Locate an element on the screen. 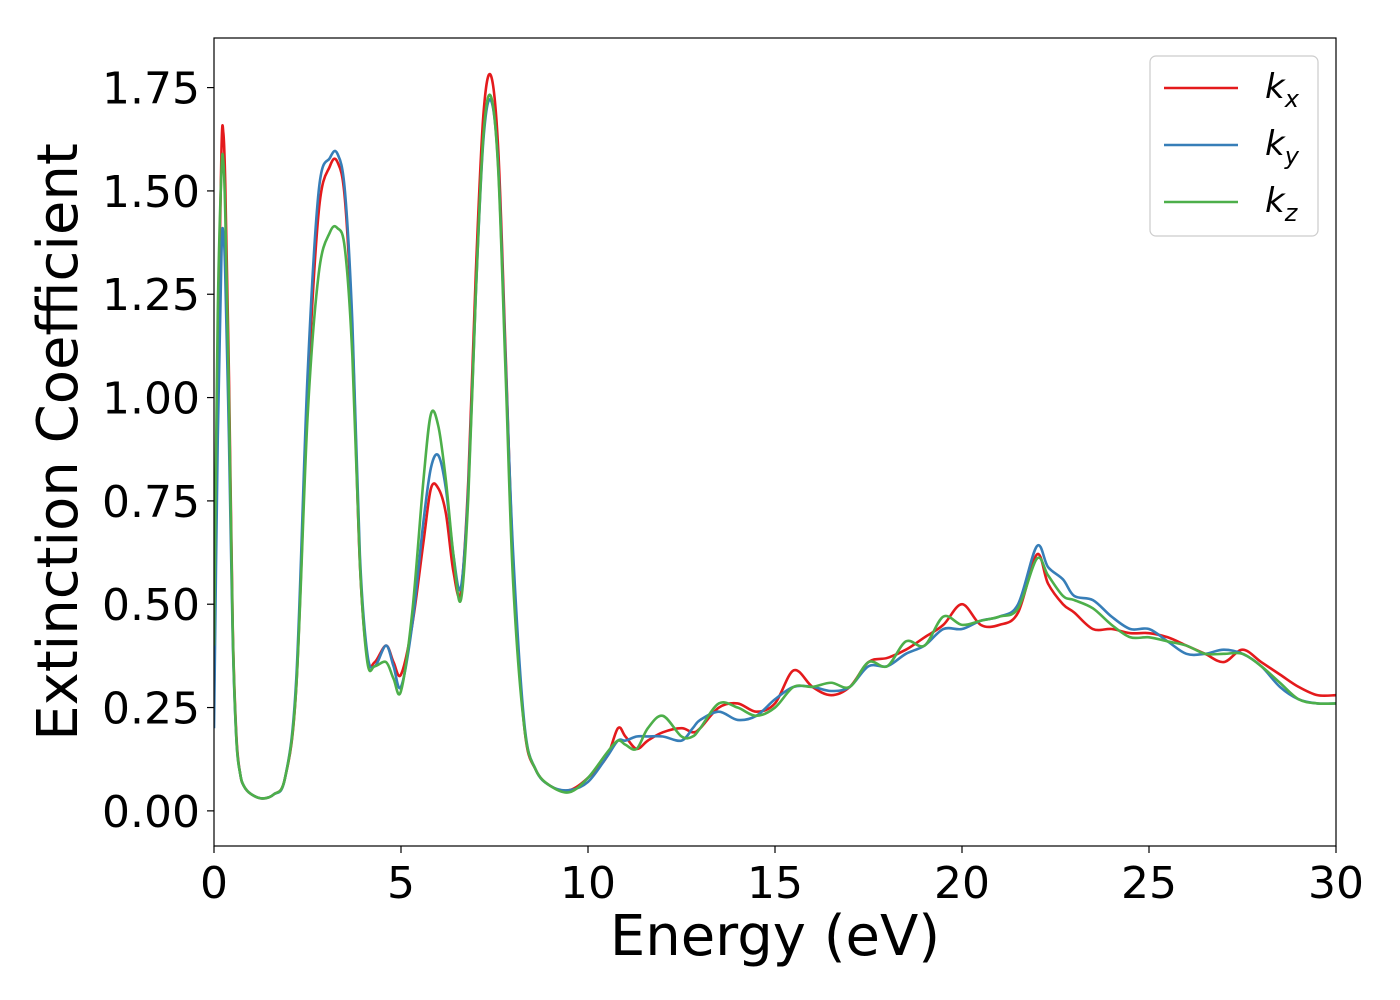  x-tick-label: 30 is located at coordinates (1336, 883).